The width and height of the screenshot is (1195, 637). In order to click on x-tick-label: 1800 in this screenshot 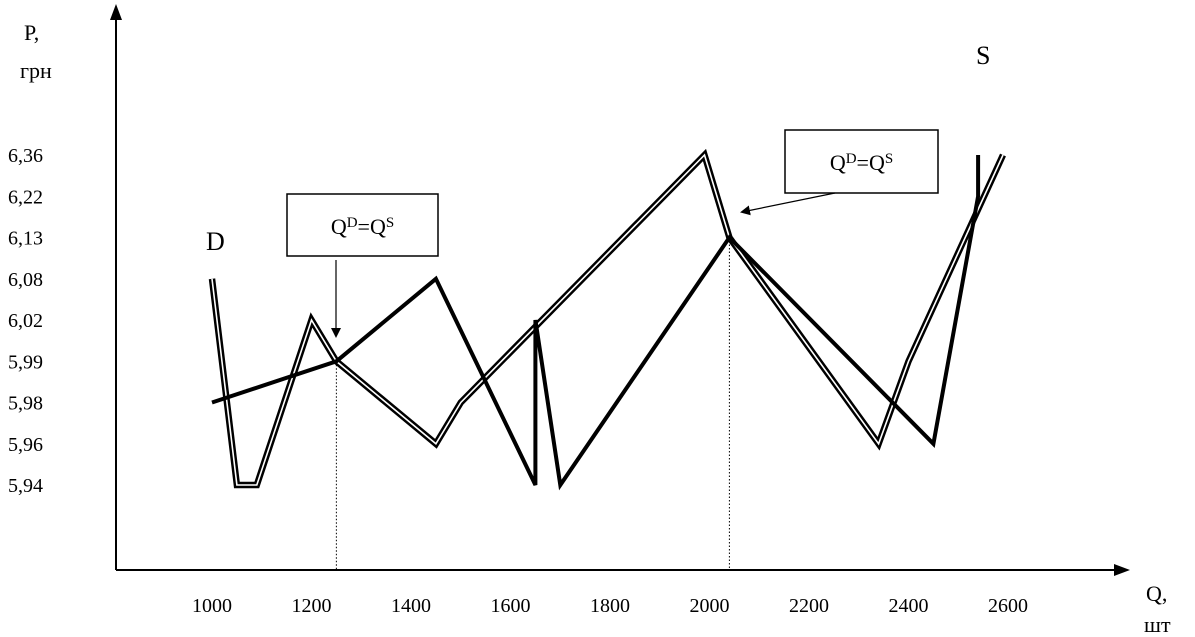, I will do `click(610, 606)`.